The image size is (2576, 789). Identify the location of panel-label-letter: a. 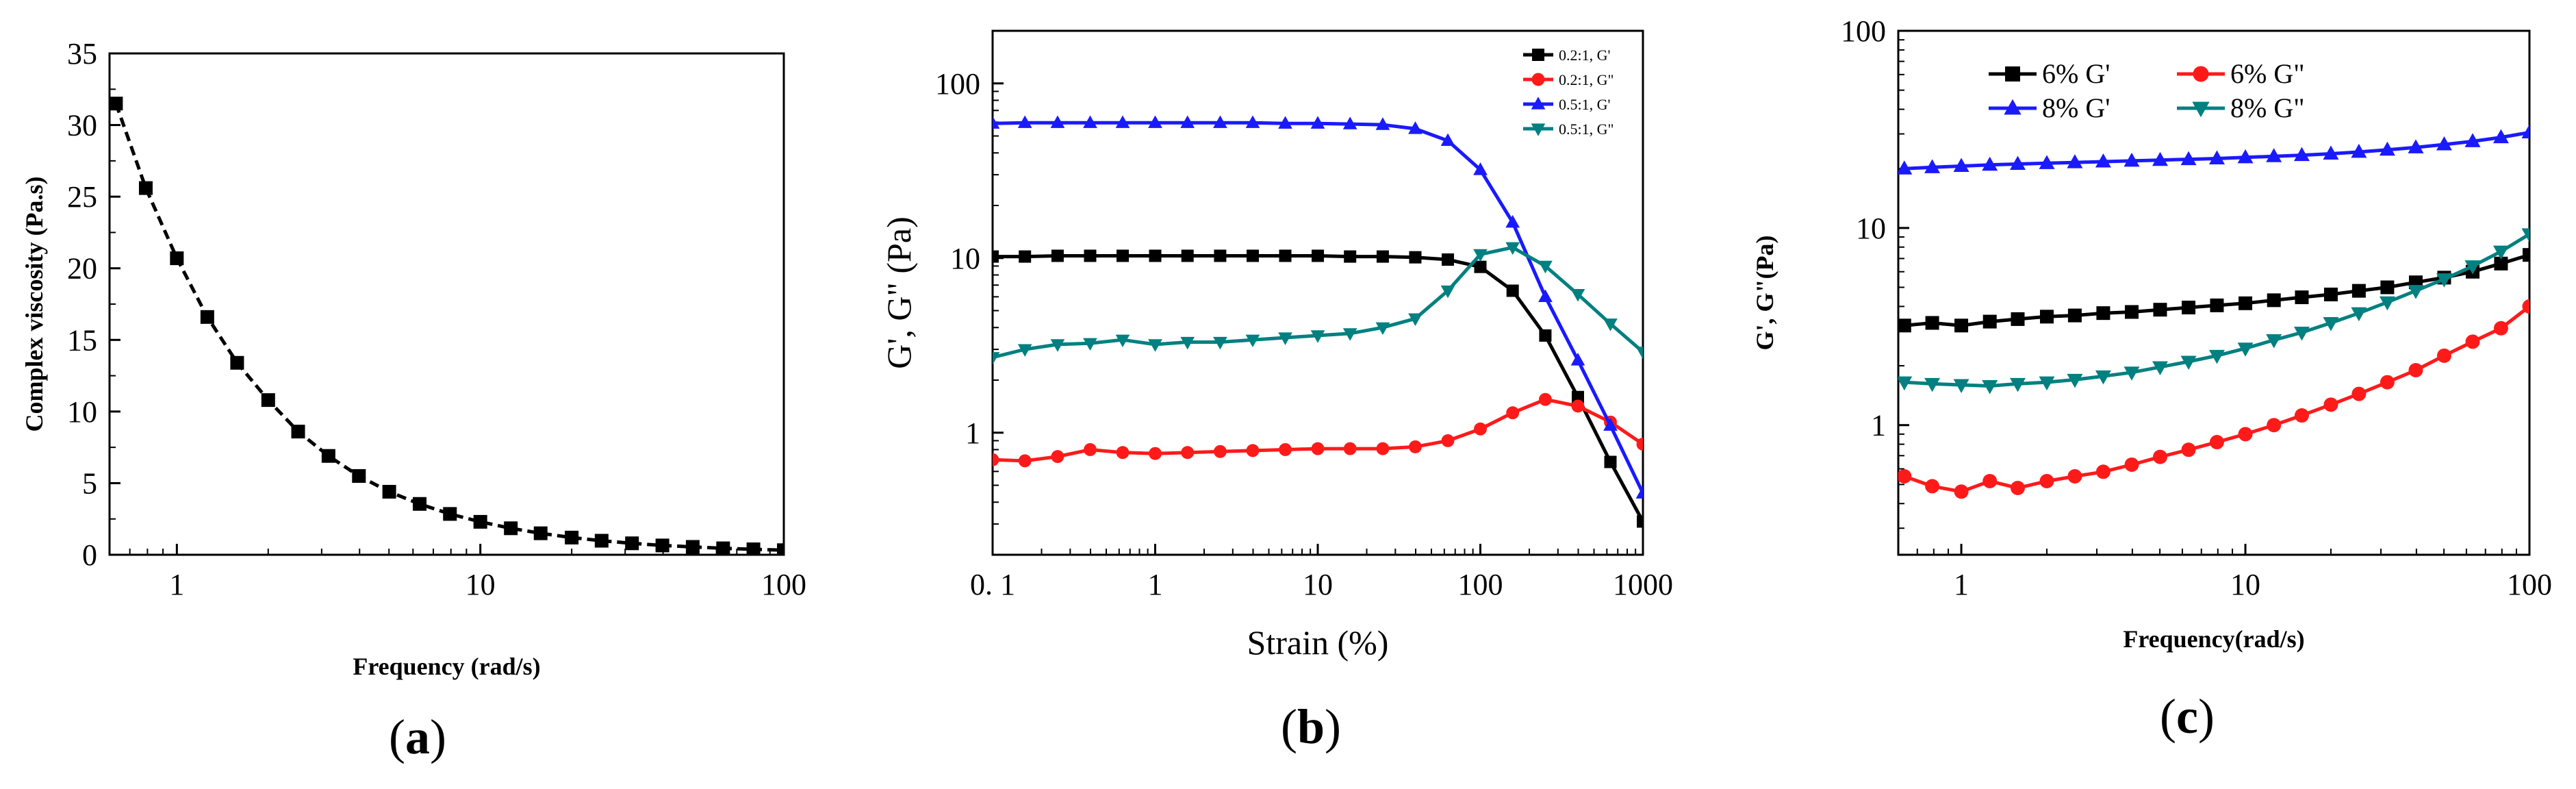
(417, 737).